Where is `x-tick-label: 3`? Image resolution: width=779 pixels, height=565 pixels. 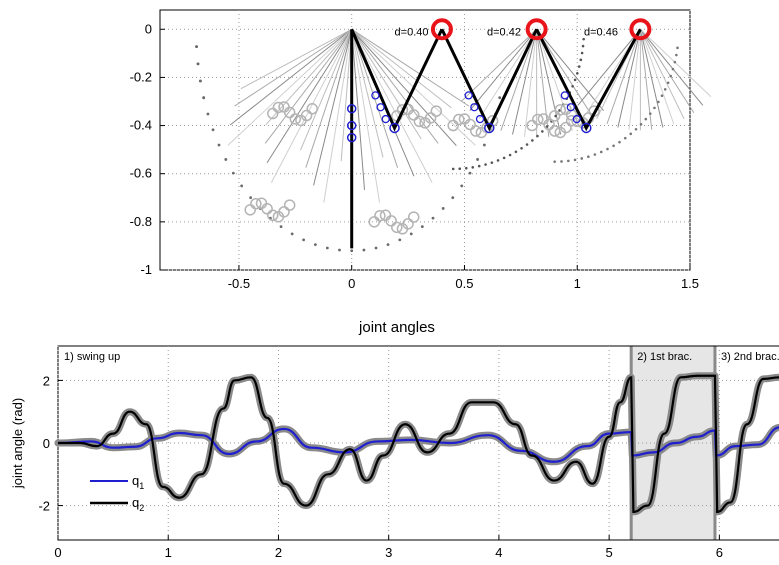
x-tick-label: 3 is located at coordinates (388, 552).